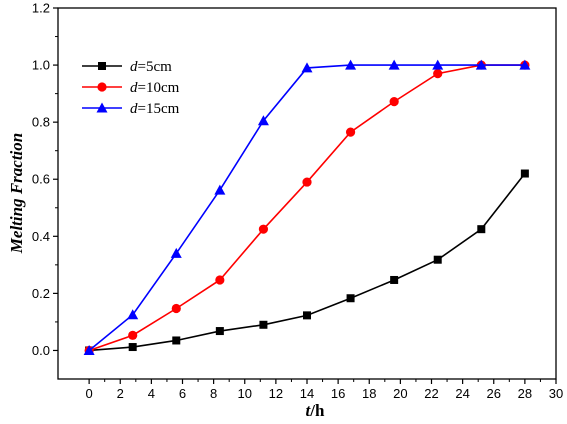  I want to click on x-axis-title: t/h, so click(315, 410).